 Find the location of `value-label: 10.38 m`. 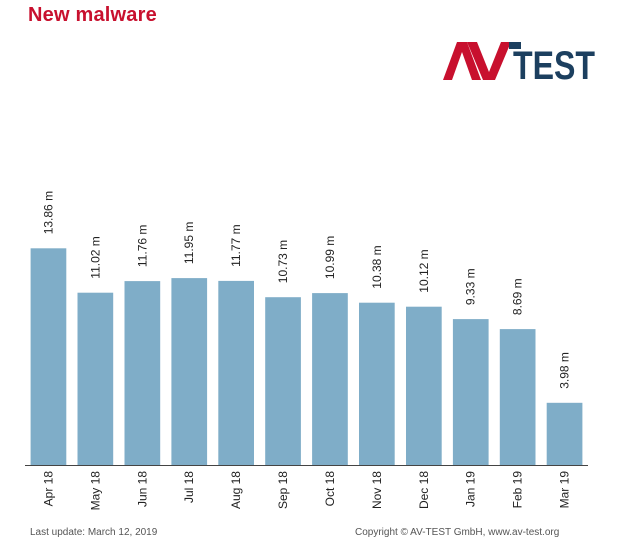

value-label: 10.38 m is located at coordinates (377, 266).